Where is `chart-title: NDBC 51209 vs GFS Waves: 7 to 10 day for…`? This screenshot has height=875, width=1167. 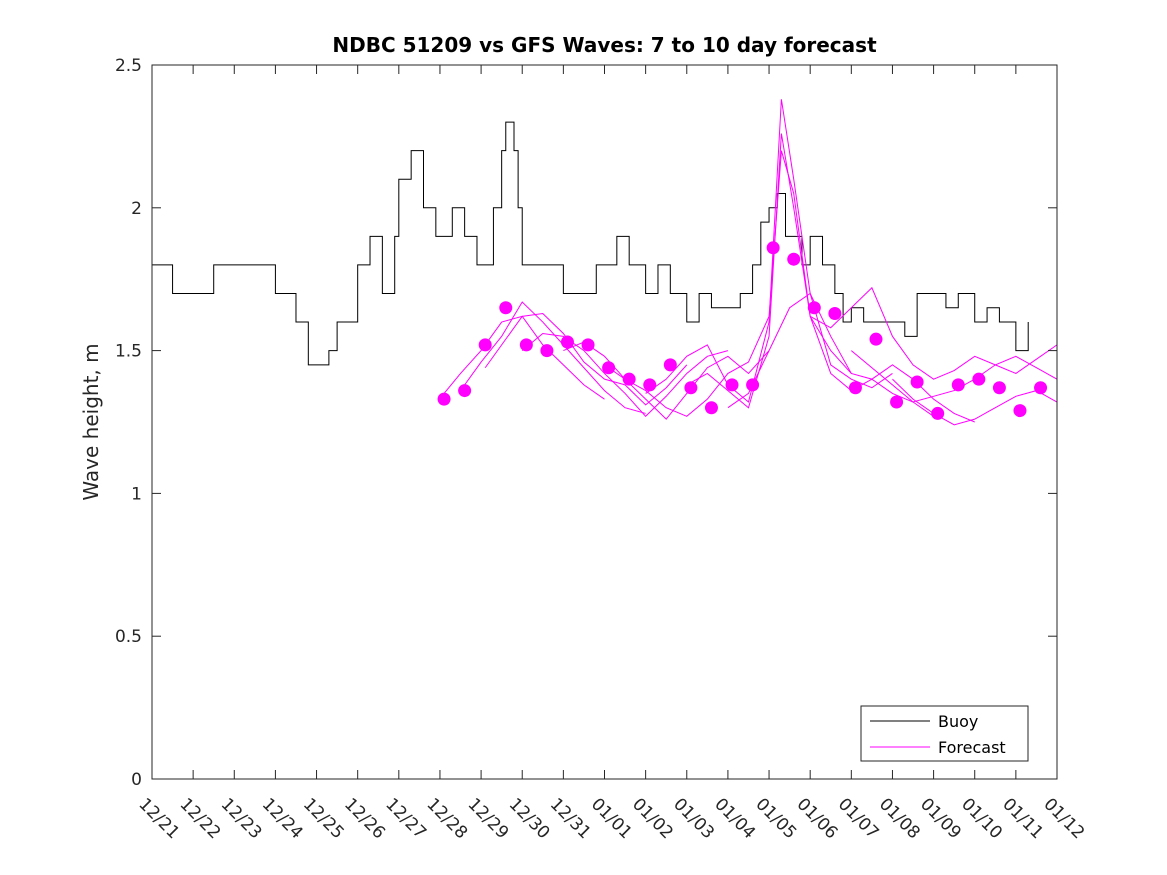
chart-title: NDBC 51209 vs GFS Waves: 7 to 10 day for… is located at coordinates (604, 45).